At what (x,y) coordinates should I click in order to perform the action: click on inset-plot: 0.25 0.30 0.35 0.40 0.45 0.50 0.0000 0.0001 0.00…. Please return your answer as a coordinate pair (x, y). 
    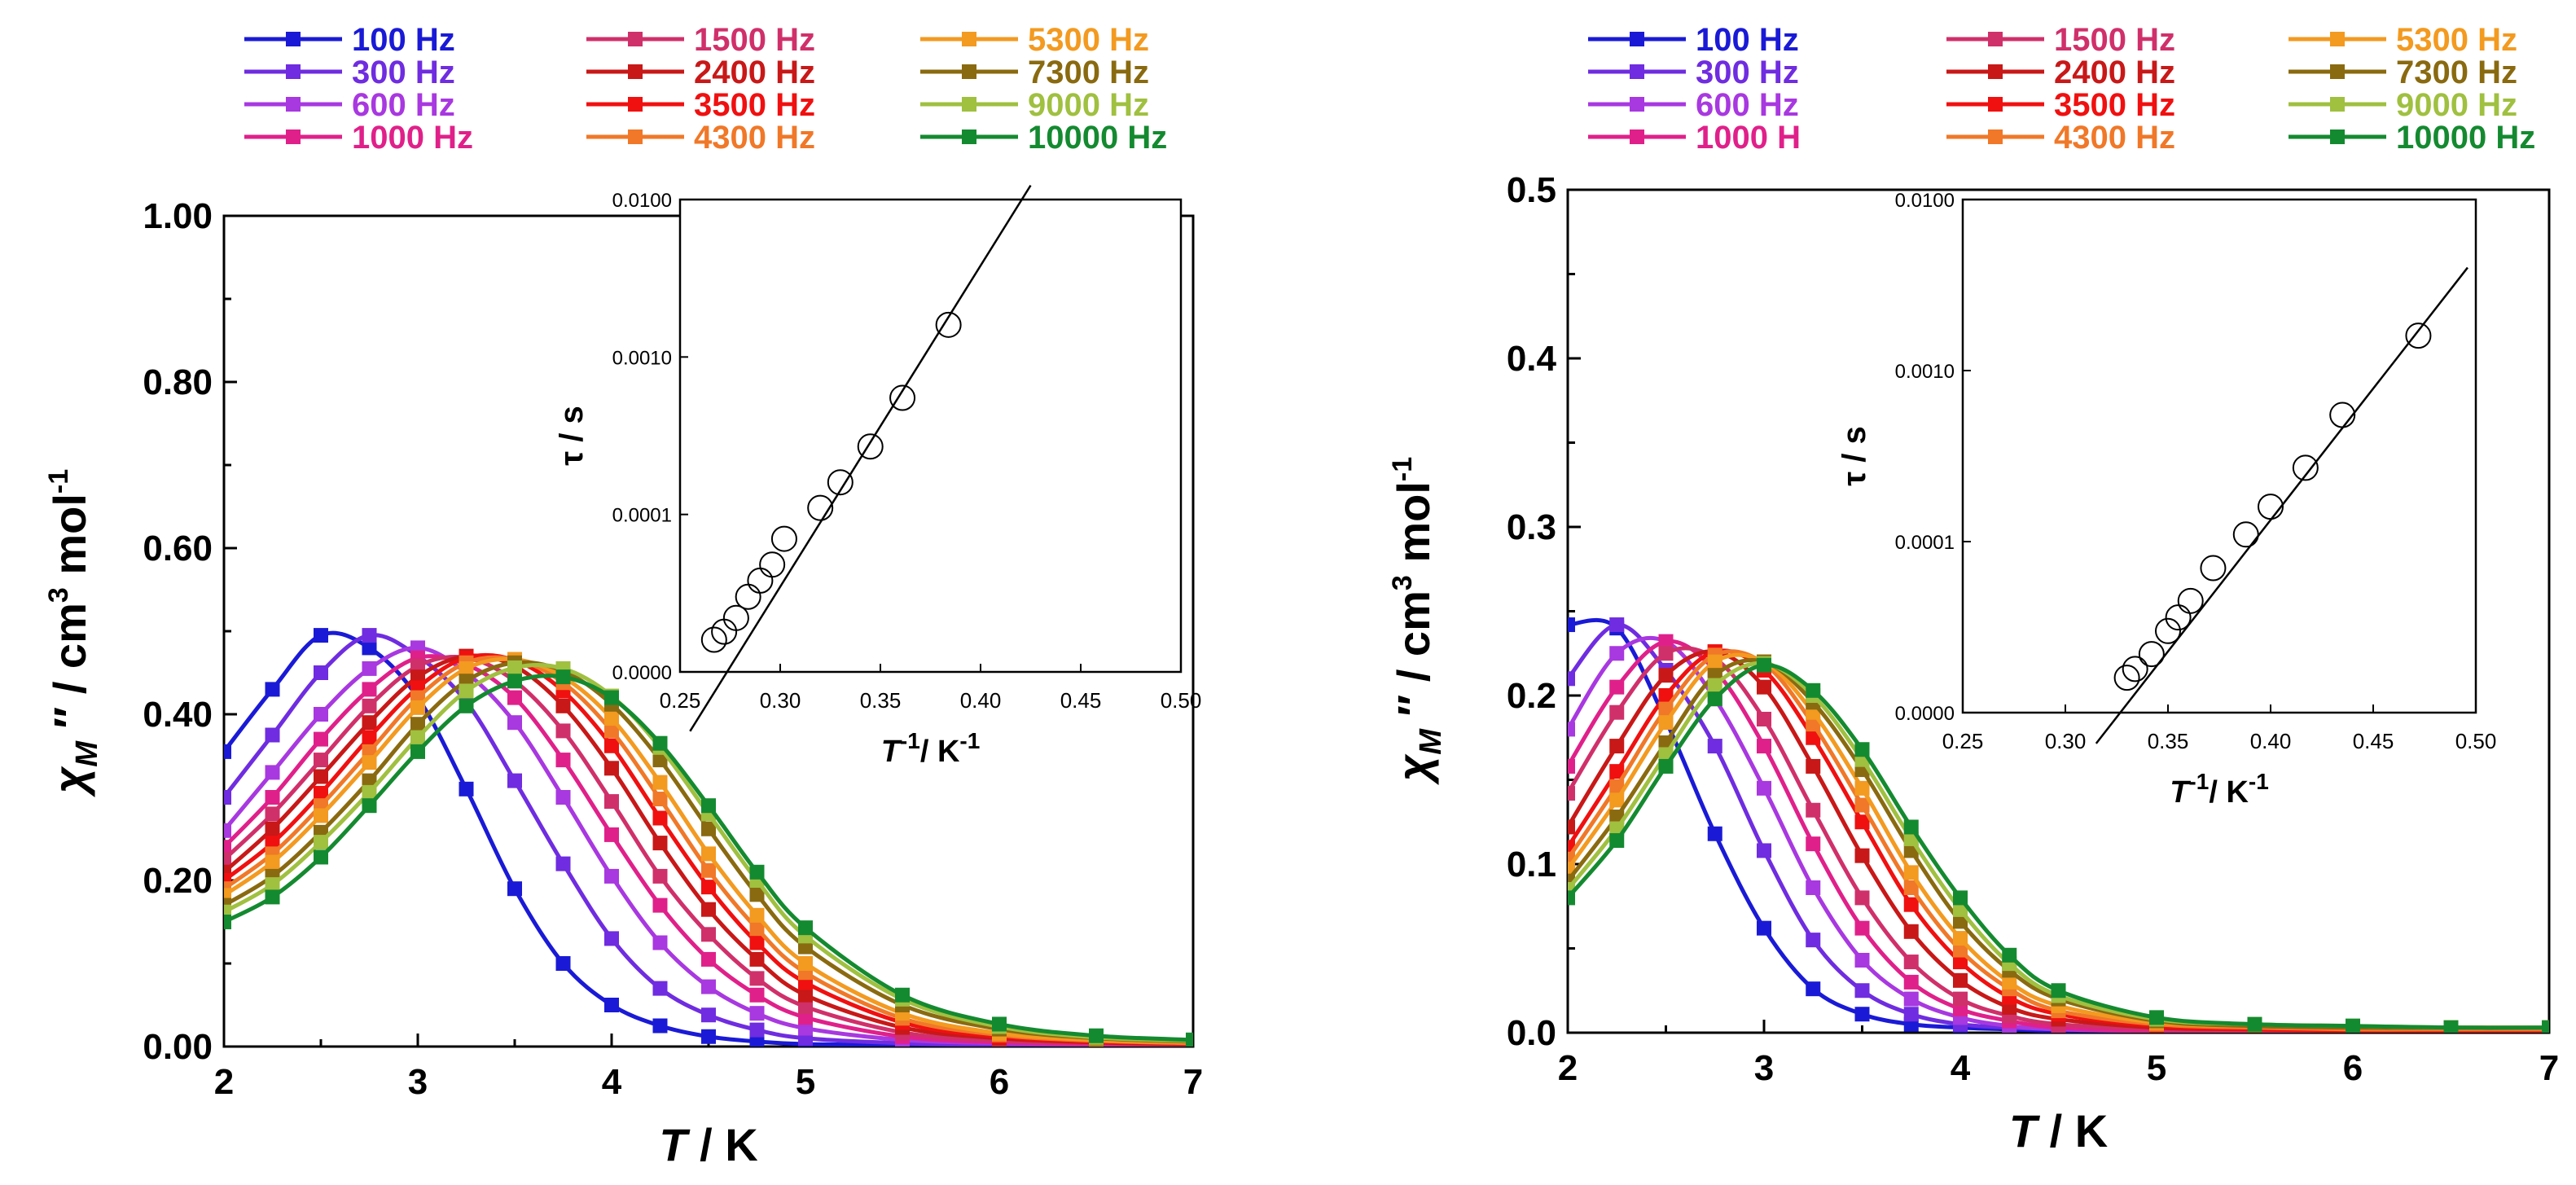
    Looking at the image, I should click on (2166, 500).